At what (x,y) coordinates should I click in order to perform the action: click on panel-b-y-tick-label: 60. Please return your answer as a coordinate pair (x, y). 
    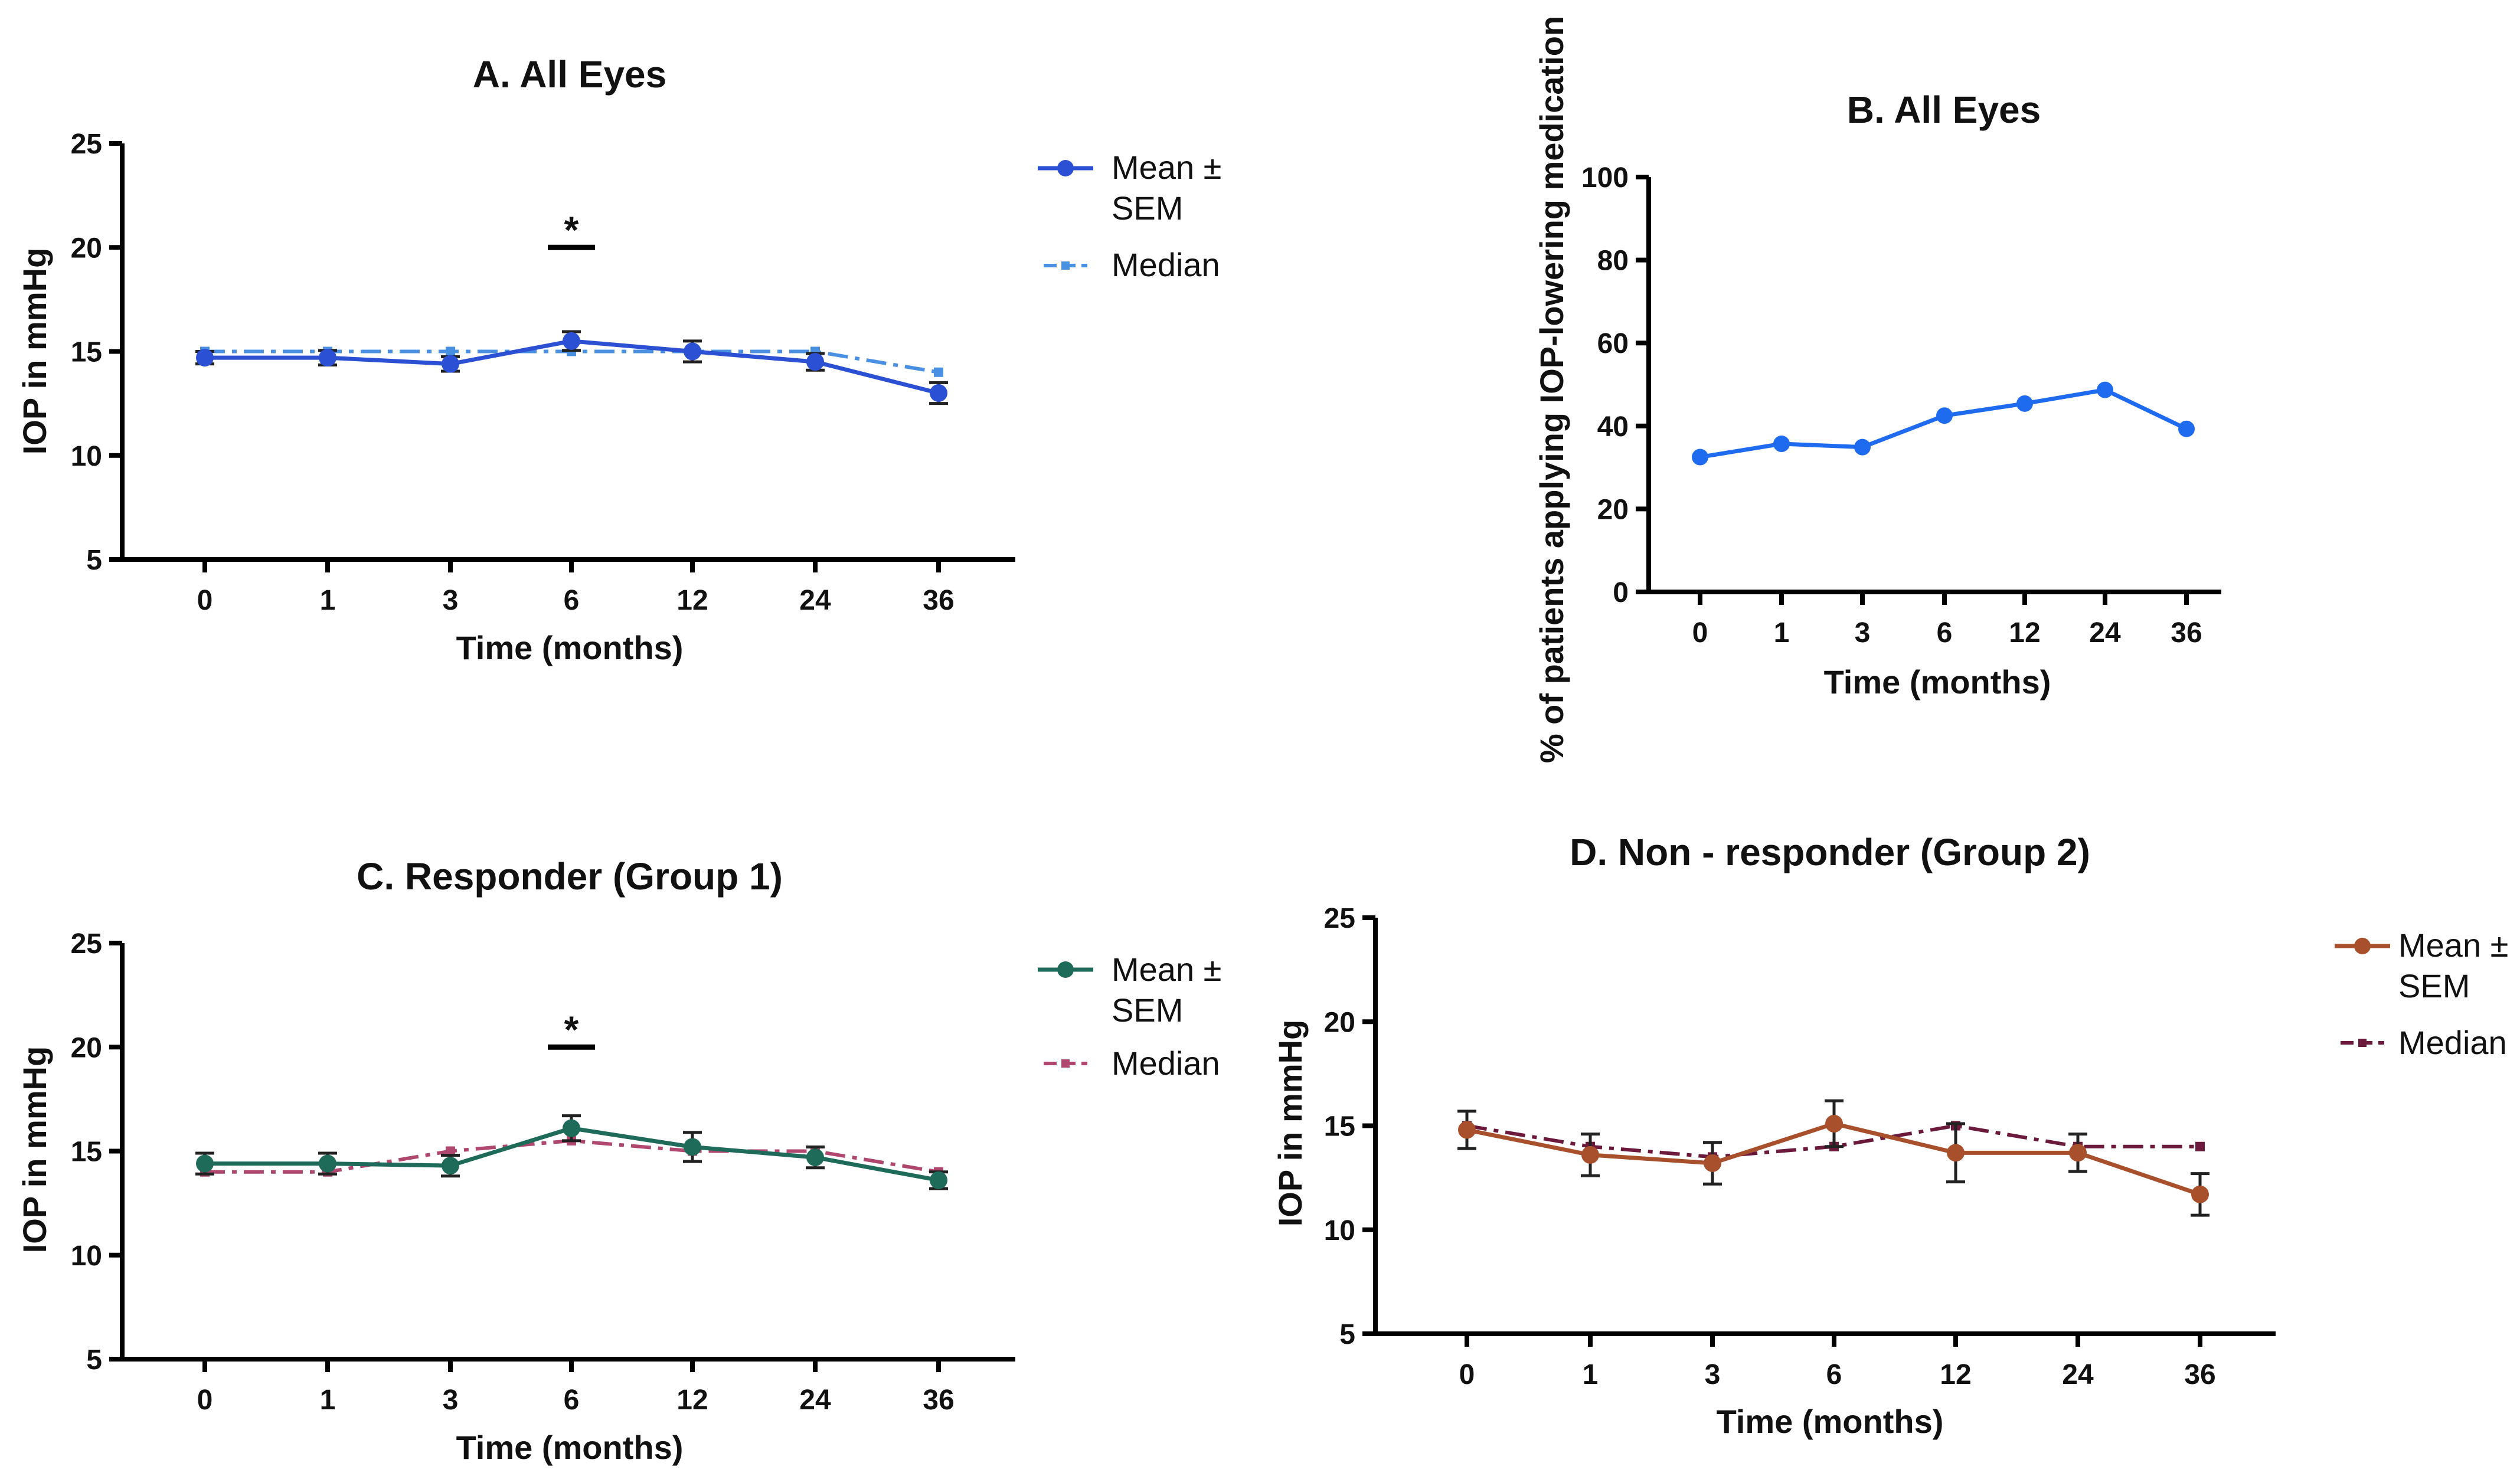
    Looking at the image, I should click on (1613, 343).